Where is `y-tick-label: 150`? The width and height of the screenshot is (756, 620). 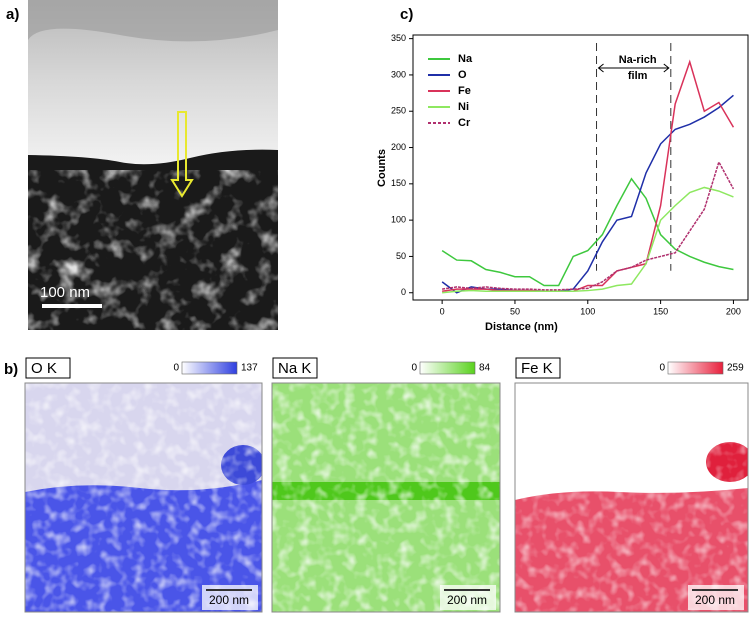 y-tick-label: 150 is located at coordinates (398, 183).